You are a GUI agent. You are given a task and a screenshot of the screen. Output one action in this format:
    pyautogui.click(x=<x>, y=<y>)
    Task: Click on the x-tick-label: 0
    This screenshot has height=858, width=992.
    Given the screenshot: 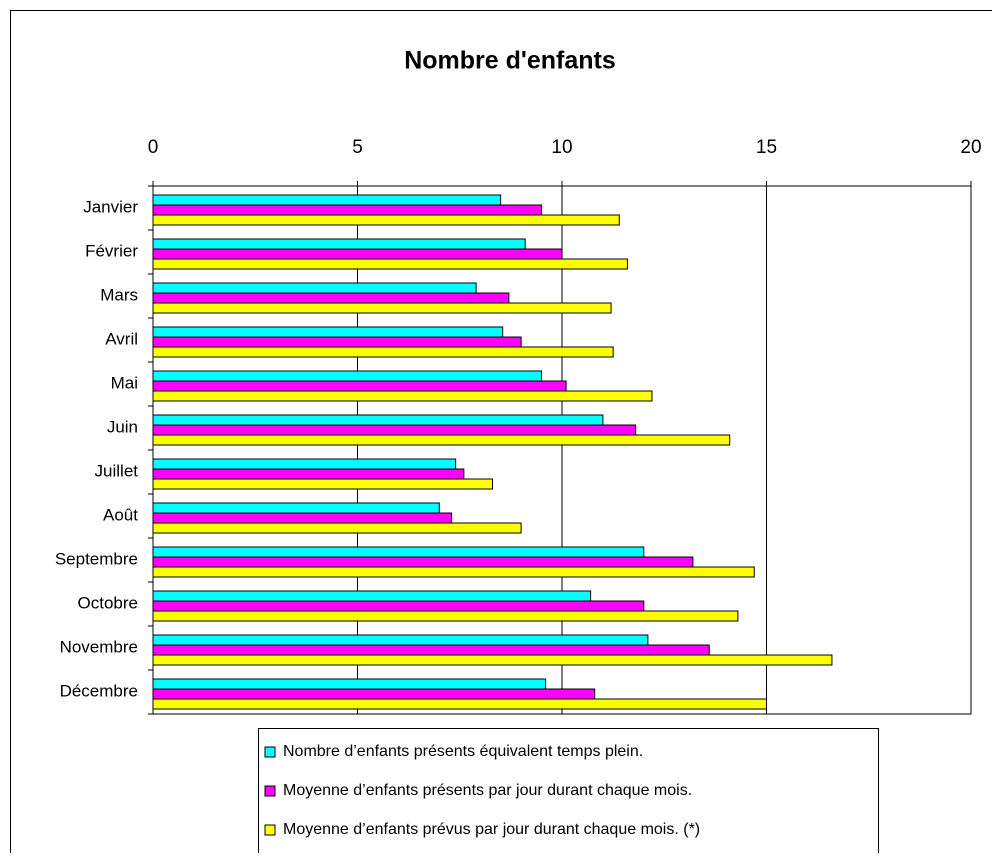 What is the action you would take?
    pyautogui.click(x=153, y=147)
    